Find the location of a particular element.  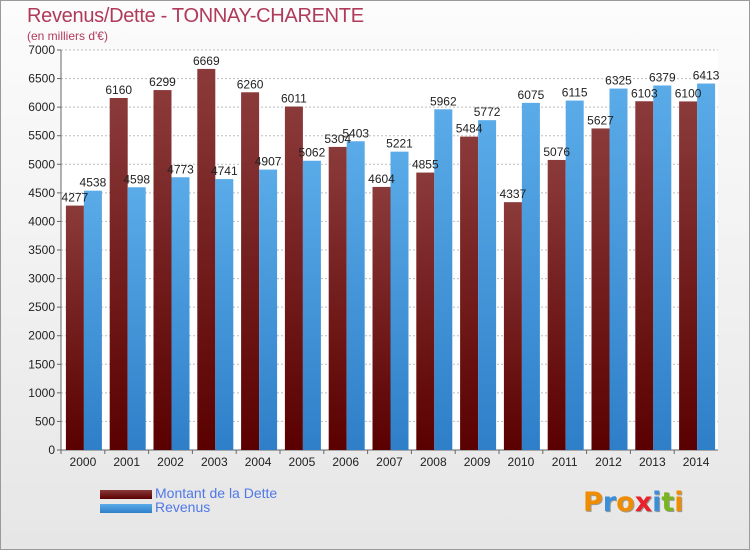

x-tick-label: 2000 is located at coordinates (83, 462).